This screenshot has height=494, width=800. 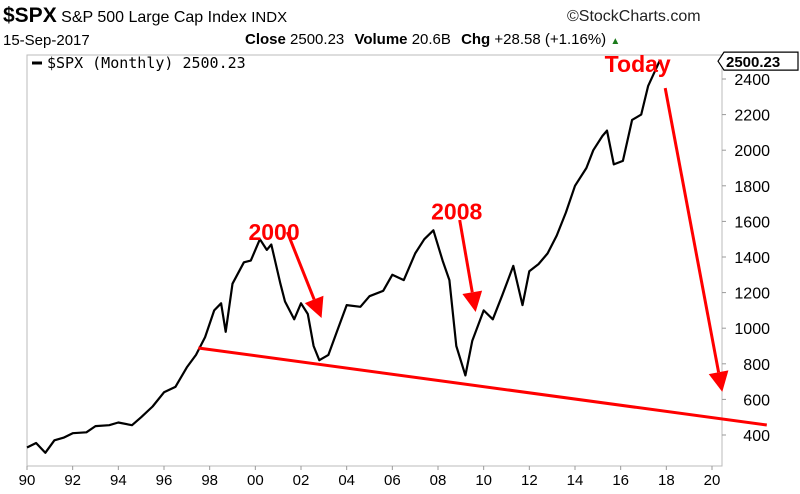 I want to click on index-name: S&P 500 Large Cap Index, so click(x=154, y=17).